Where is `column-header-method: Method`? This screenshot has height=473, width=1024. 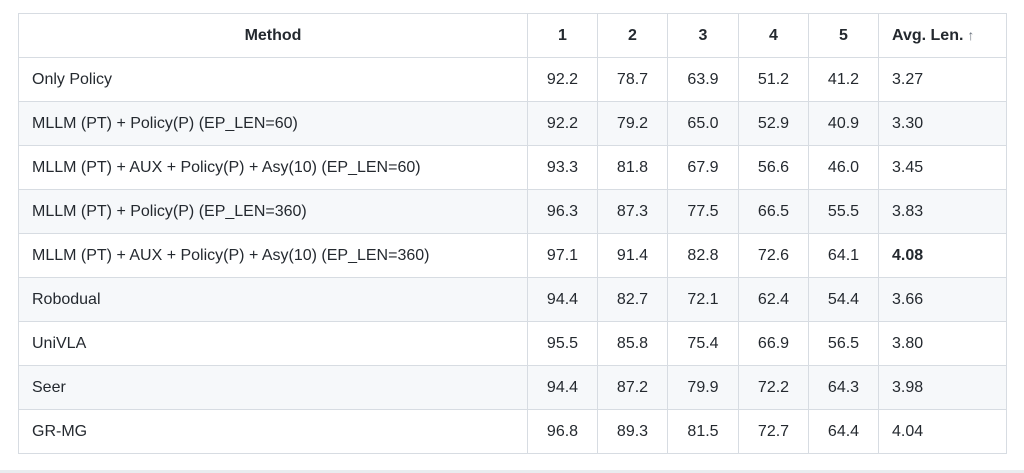
column-header-method: Method is located at coordinates (273, 35).